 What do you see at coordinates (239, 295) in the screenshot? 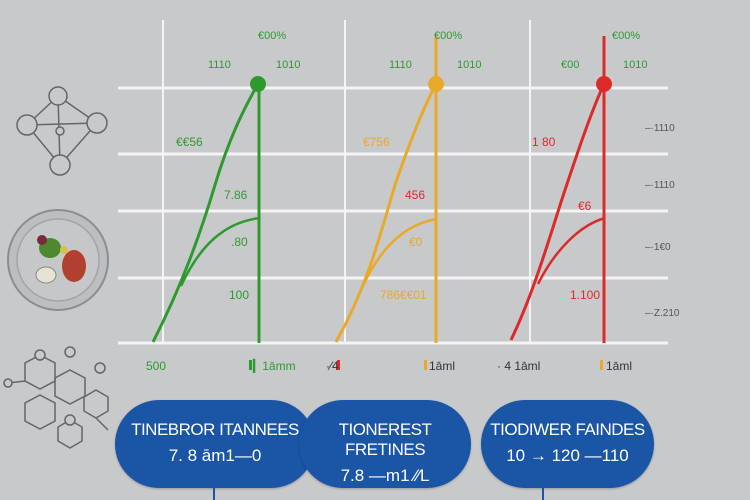
I see `green-data-label: 100` at bounding box center [239, 295].